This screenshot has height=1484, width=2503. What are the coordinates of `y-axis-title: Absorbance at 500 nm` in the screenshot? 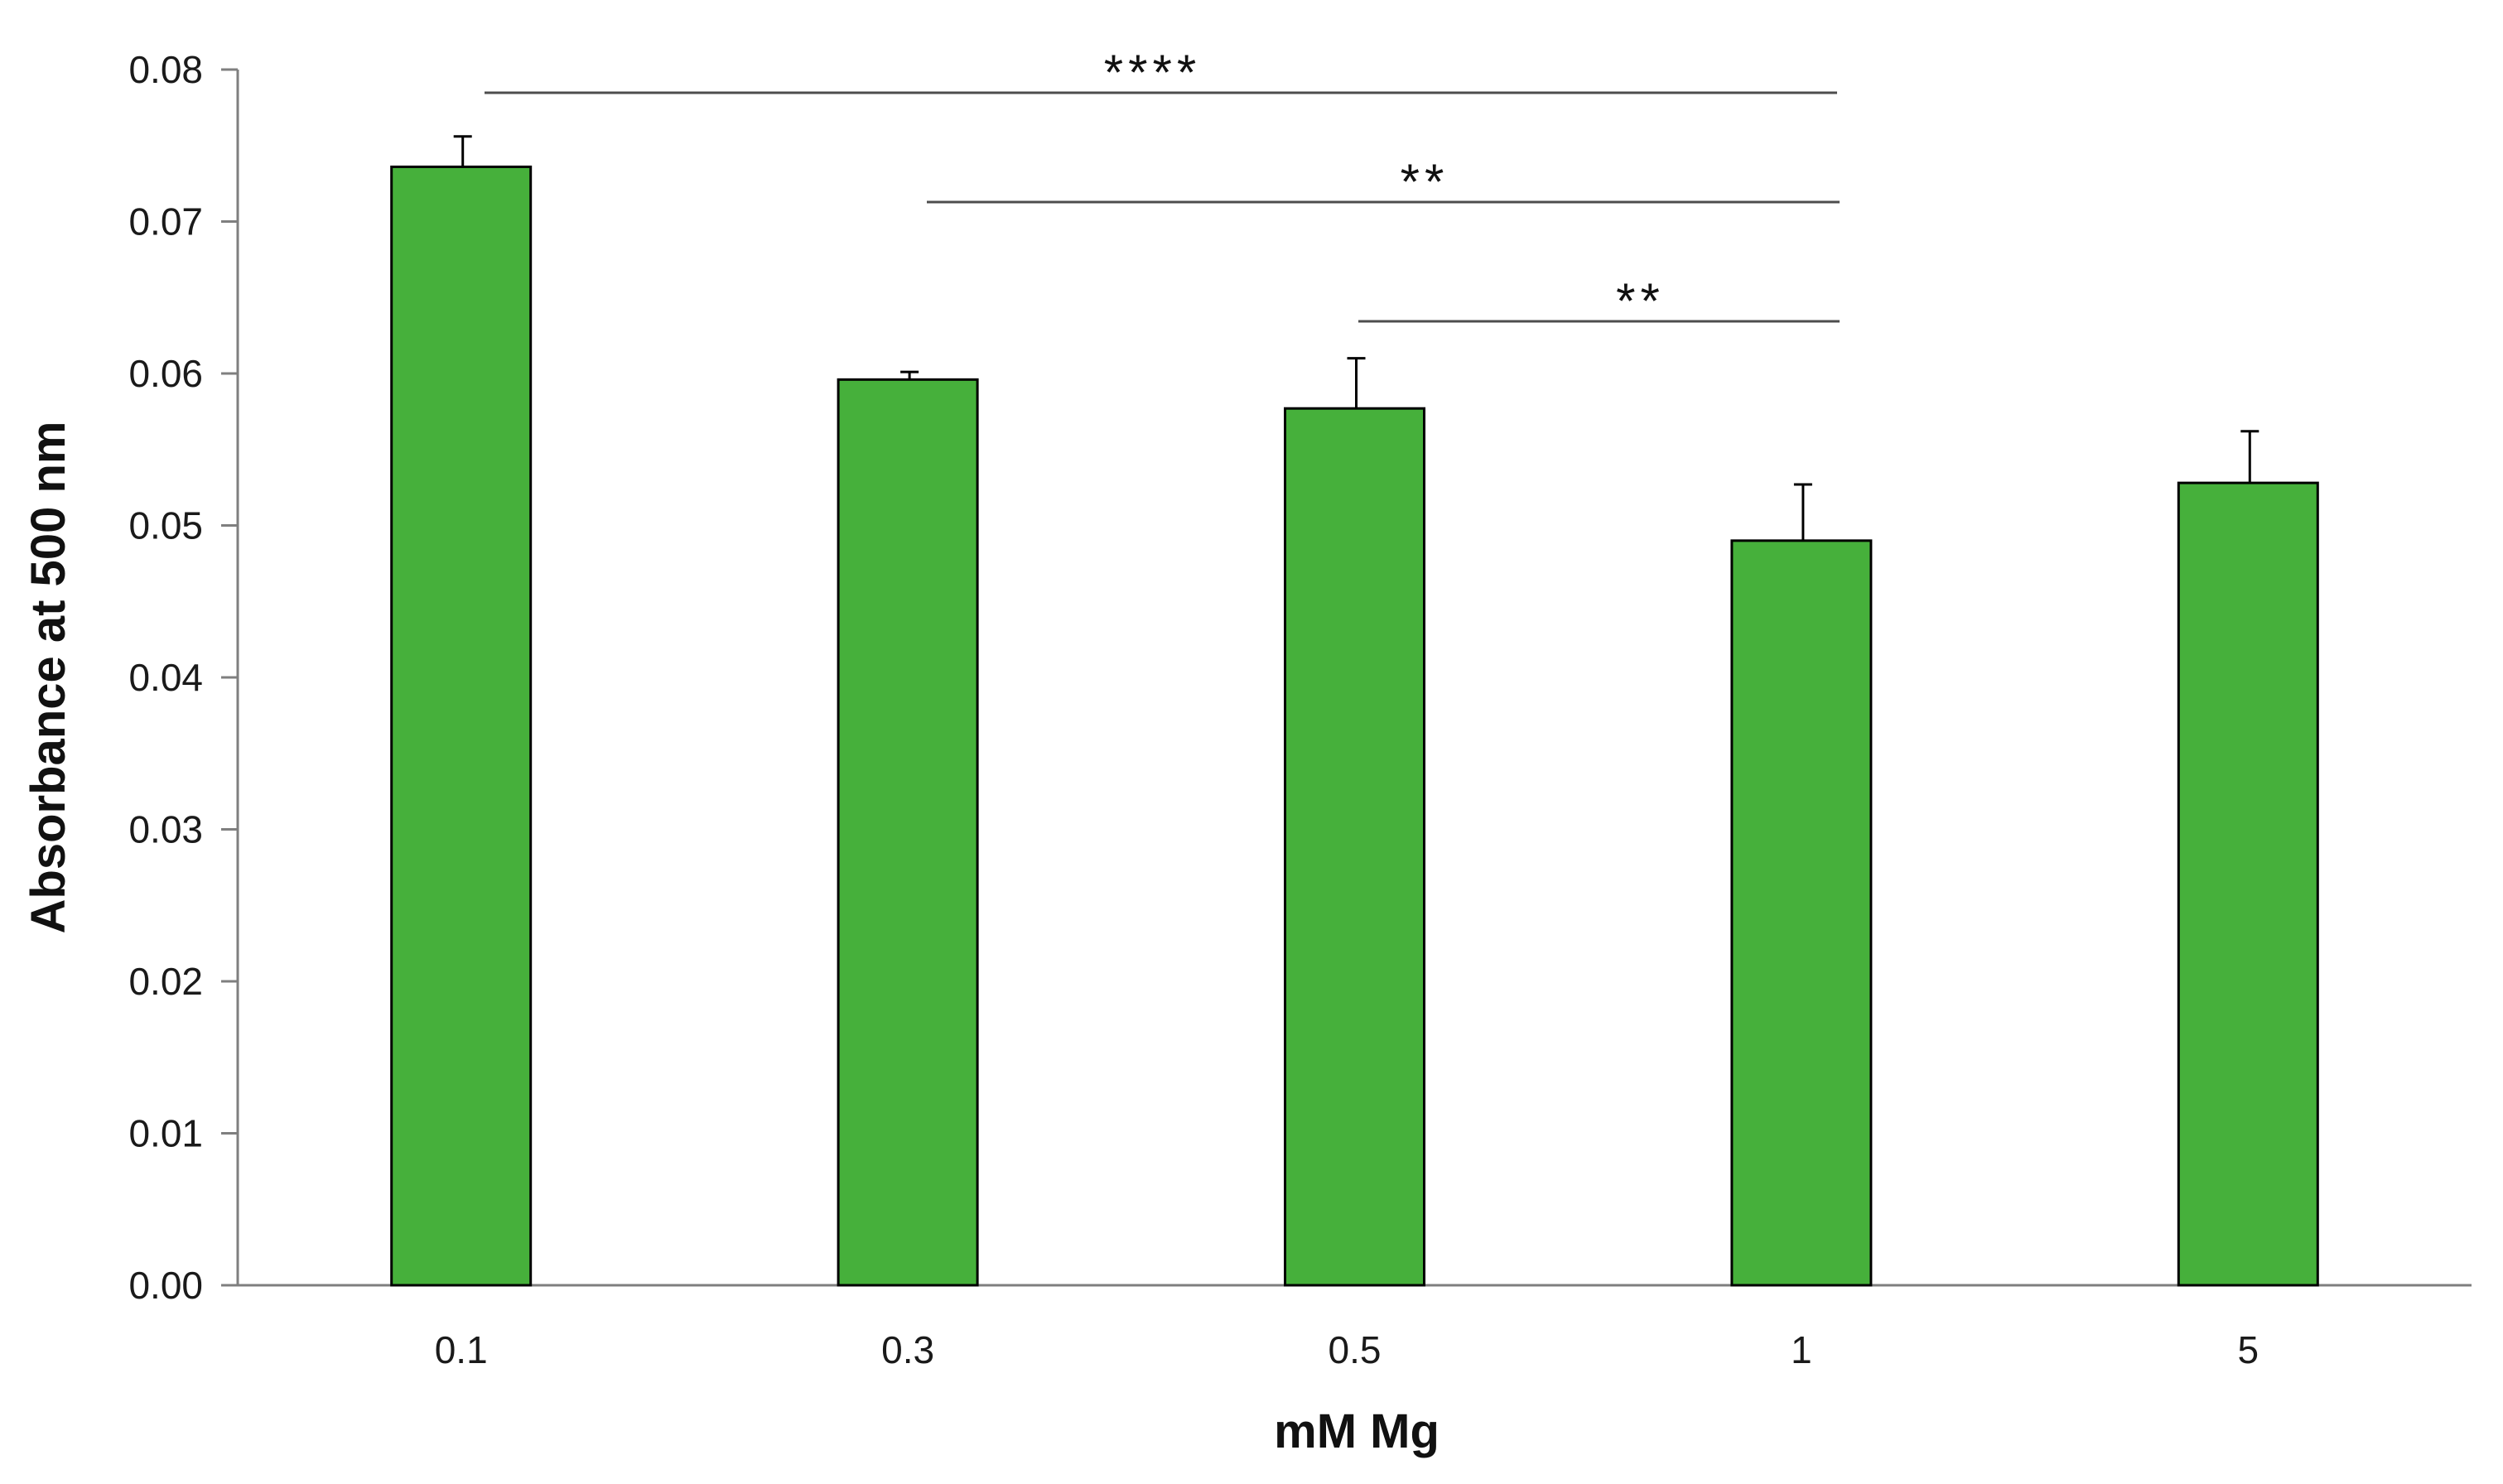 It's located at (49, 678).